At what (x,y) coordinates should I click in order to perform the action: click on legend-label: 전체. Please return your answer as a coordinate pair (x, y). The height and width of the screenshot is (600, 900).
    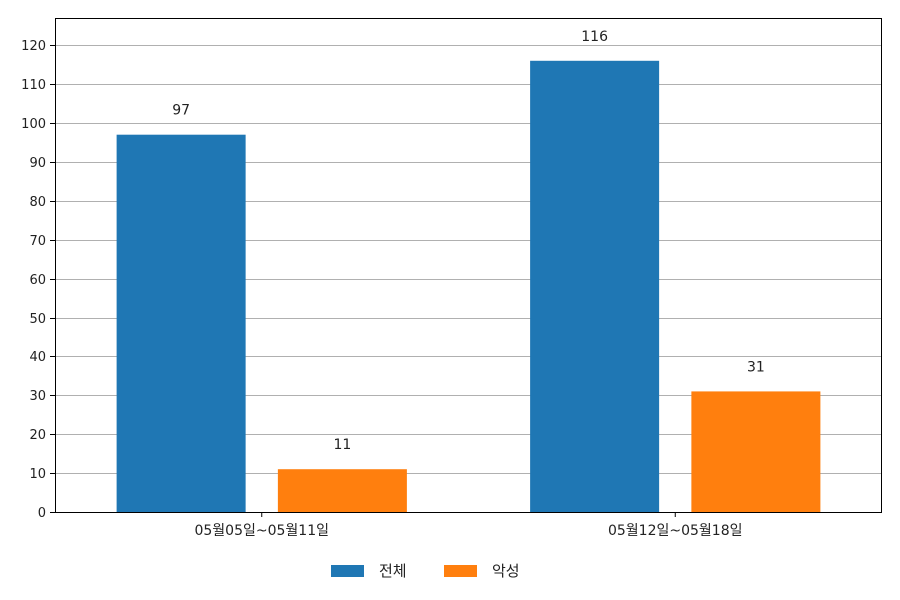
    Looking at the image, I should click on (393, 571).